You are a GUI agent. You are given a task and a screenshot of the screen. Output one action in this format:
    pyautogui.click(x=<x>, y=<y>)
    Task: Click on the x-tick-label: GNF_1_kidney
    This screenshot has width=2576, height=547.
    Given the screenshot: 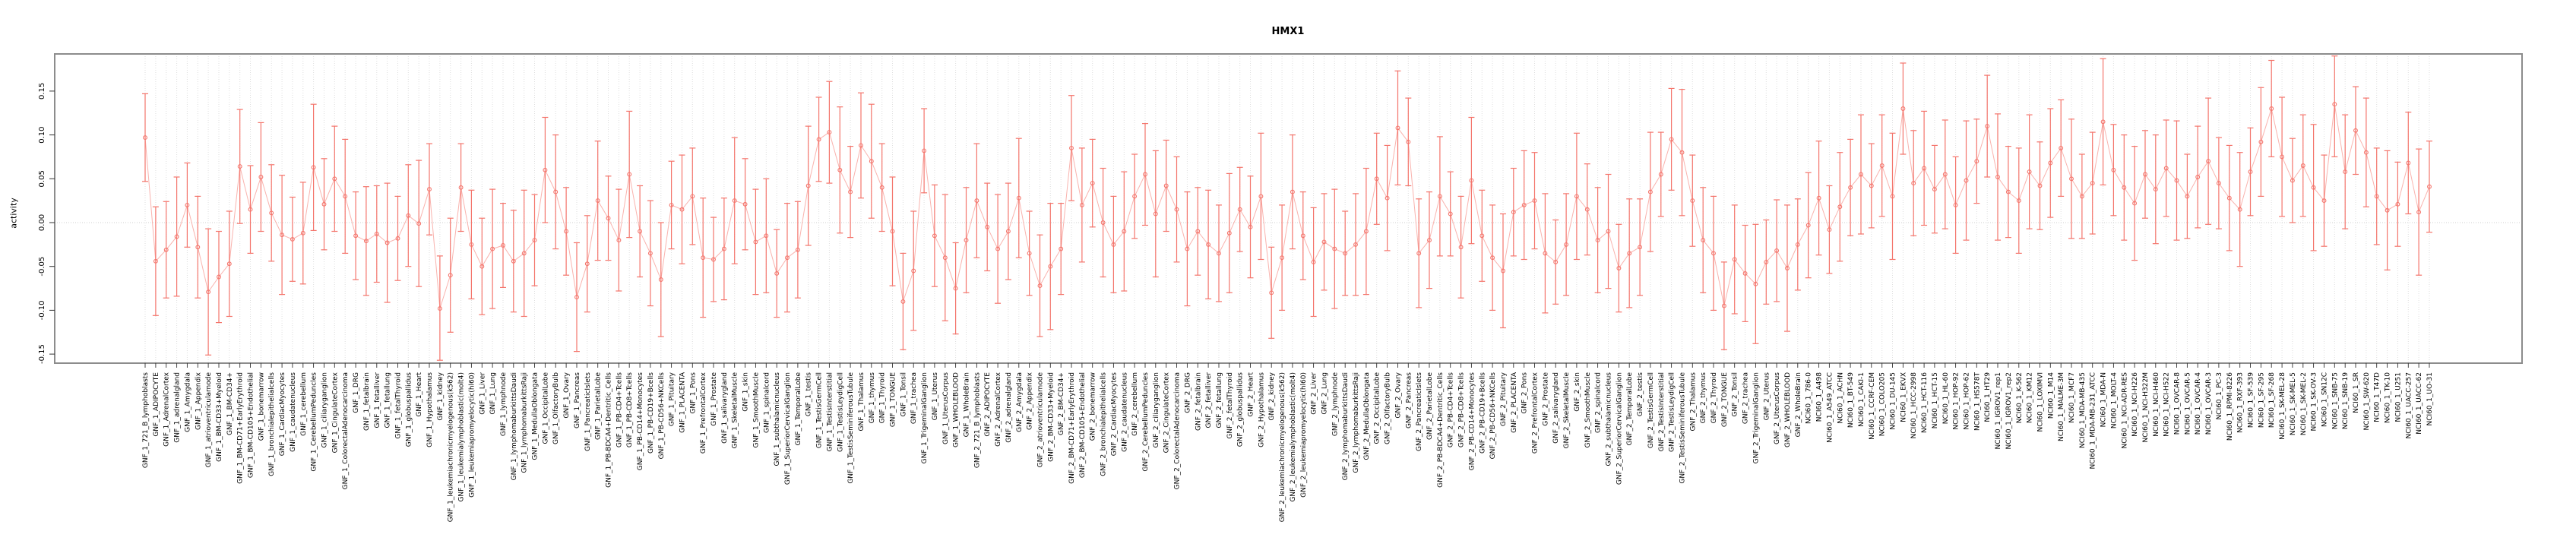 What is the action you would take?
    pyautogui.click(x=441, y=396)
    